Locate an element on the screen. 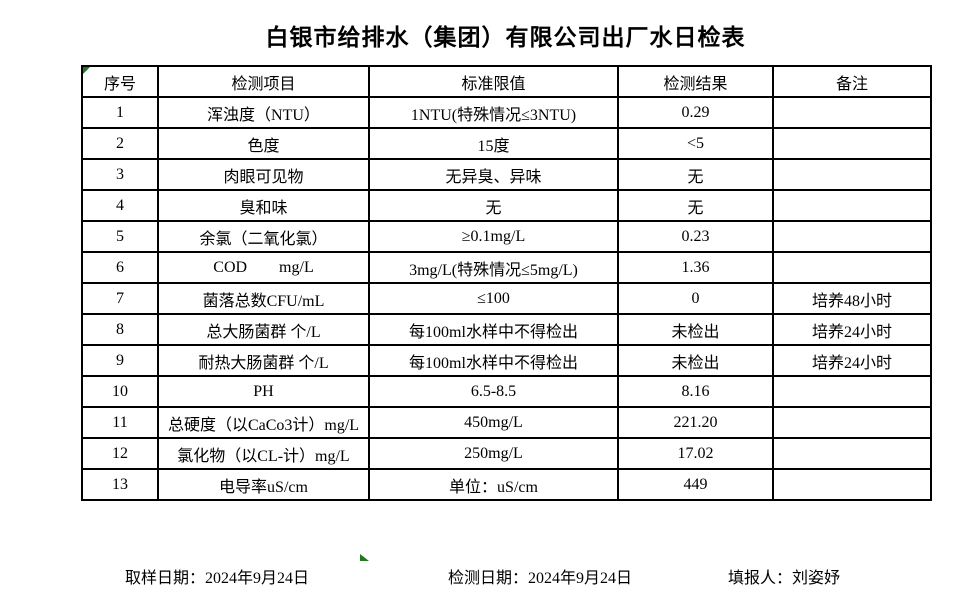  header-note: 备注 is located at coordinates (852, 81).